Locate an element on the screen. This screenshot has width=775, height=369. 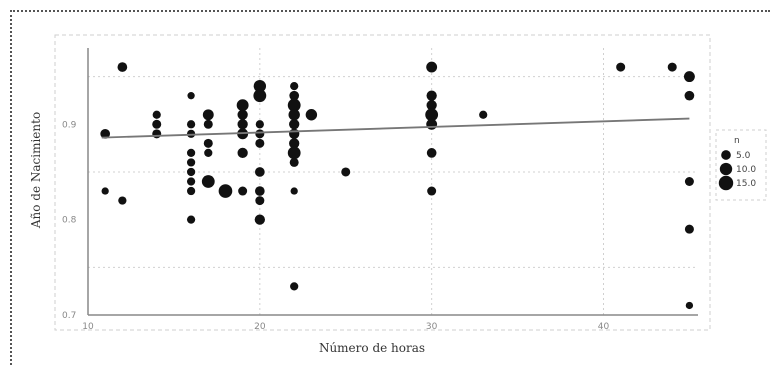
y-axis-title: Año de Nacimiento is located at coordinates (36, 170).